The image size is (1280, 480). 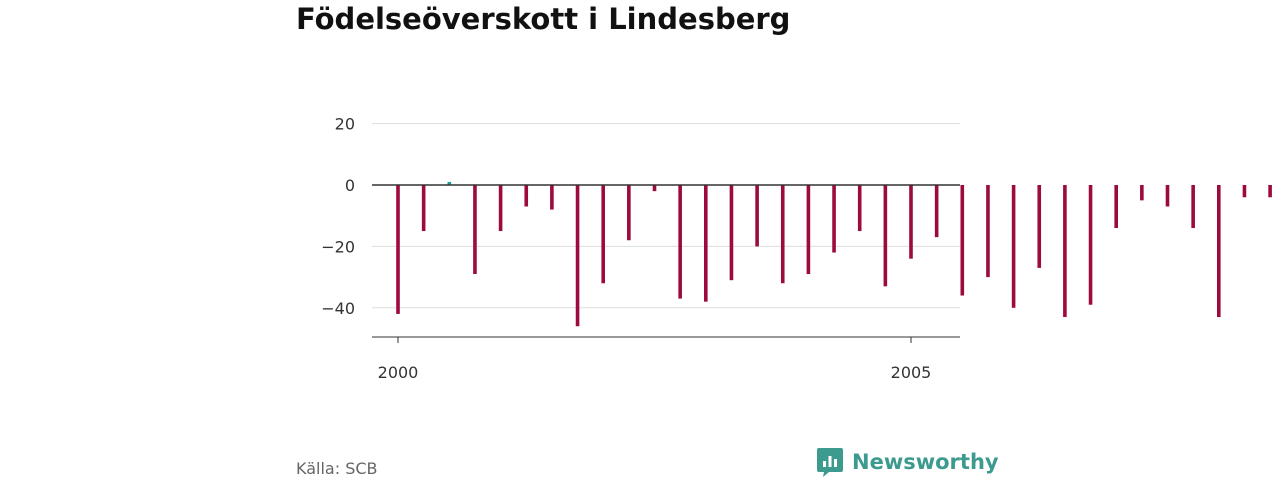 What do you see at coordinates (345, 124) in the screenshot?
I see `y-tick-label: 20` at bounding box center [345, 124].